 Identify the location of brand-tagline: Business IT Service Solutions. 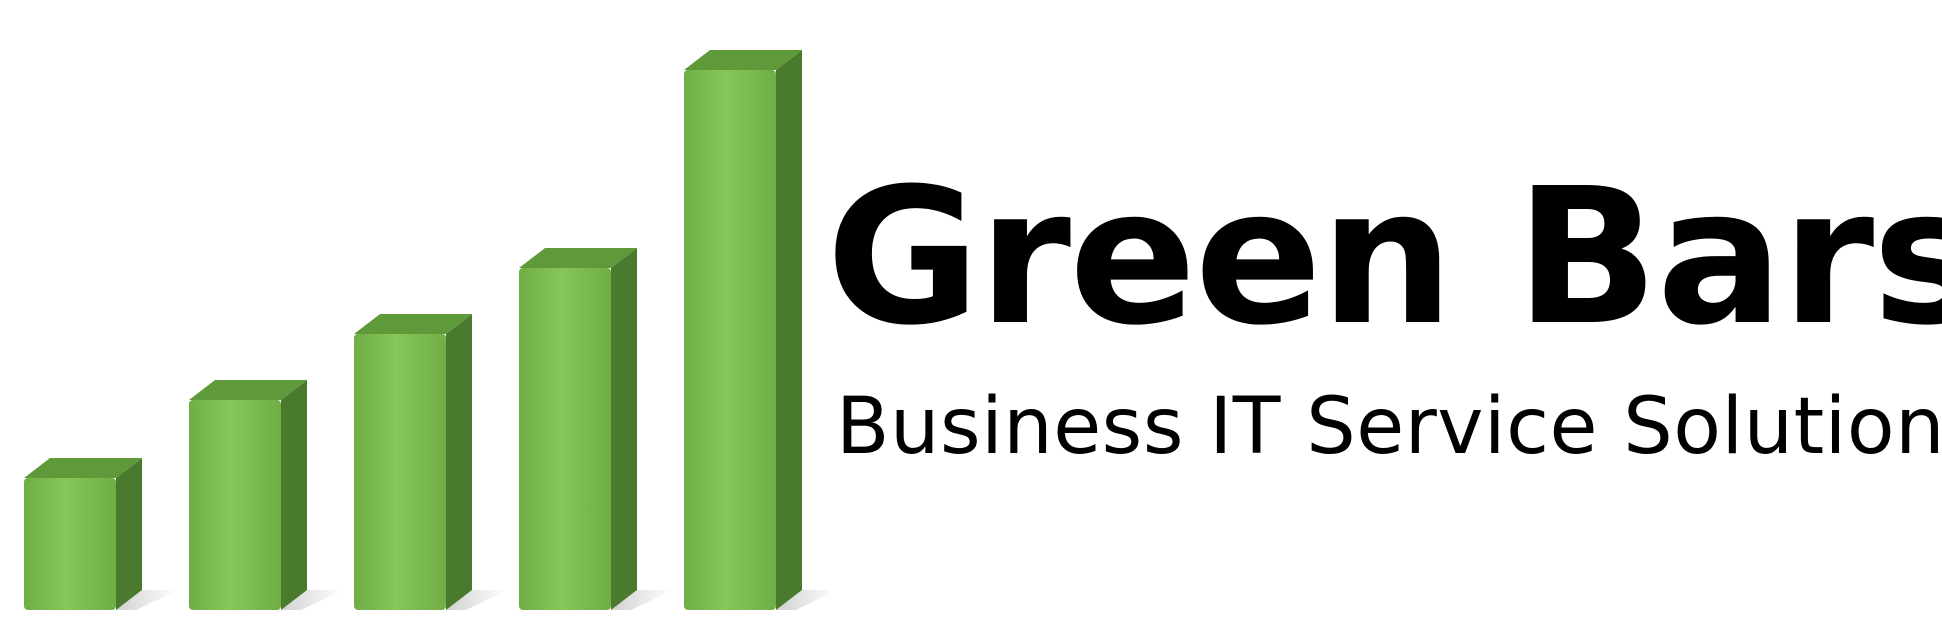
(1389, 427).